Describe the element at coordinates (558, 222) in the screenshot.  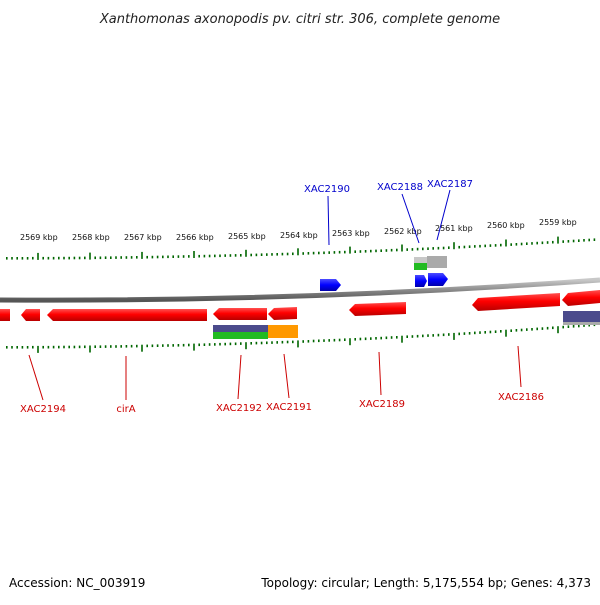
I see `scale-label: 2559 kbp` at that location.